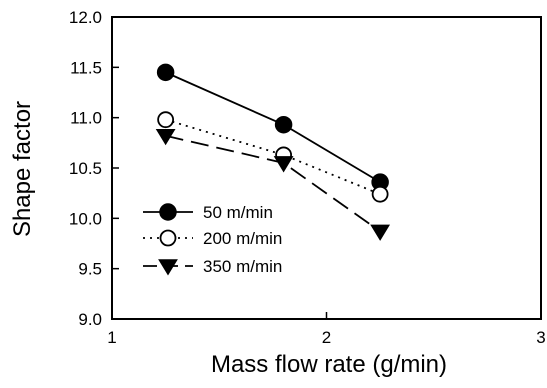 The width and height of the screenshot is (547, 388). What do you see at coordinates (540, 337) in the screenshot?
I see `x-tick-label: 3` at bounding box center [540, 337].